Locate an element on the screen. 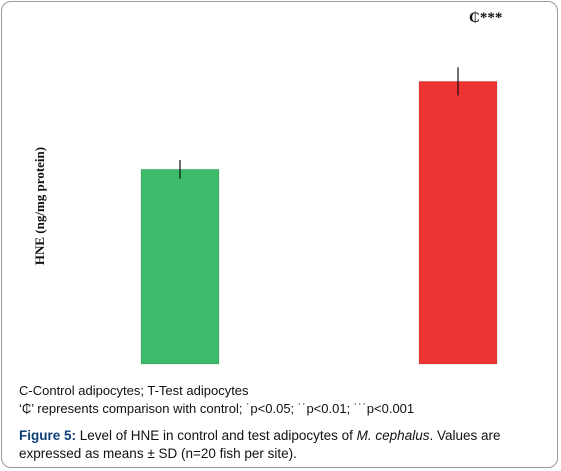 The width and height of the screenshot is (561, 471). y-axis-label-wrap: HNE (ng/mg protein) is located at coordinates (40, 206).